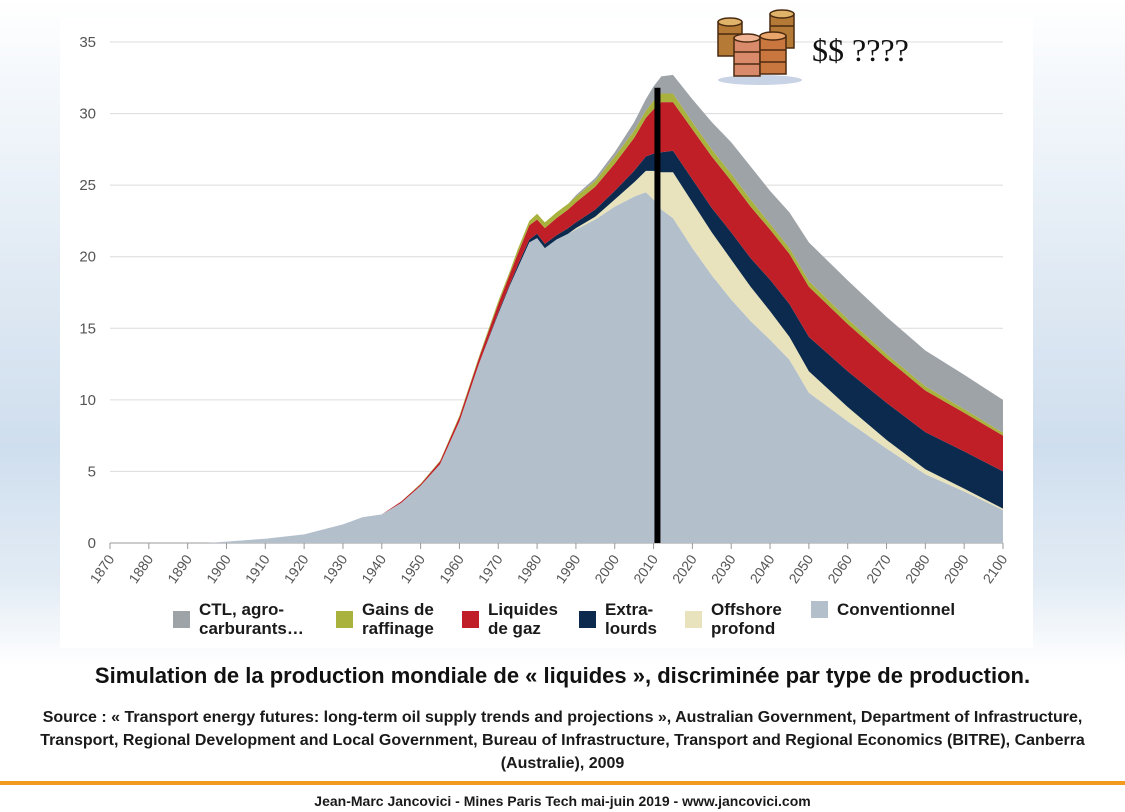 Image resolution: width=1125 pixels, height=812 pixels. Describe the element at coordinates (896, 609) in the screenshot. I see `legend-label-conventional: Conventionnel` at that location.